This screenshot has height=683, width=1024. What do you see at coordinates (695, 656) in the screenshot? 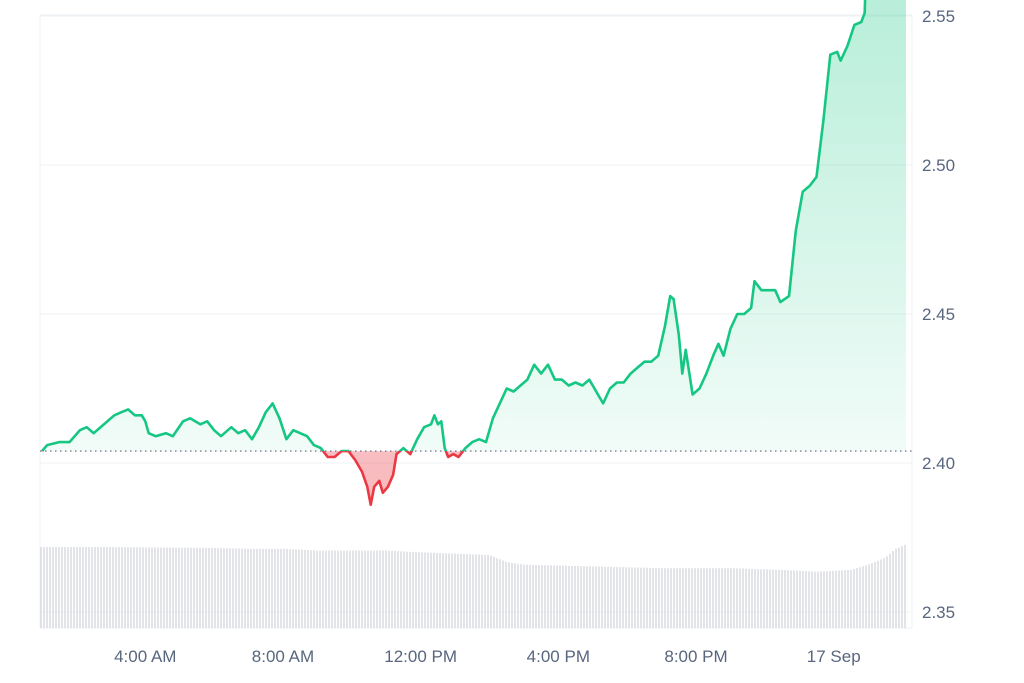
I see `x-tick-label: 8:00 PM` at bounding box center [695, 656].